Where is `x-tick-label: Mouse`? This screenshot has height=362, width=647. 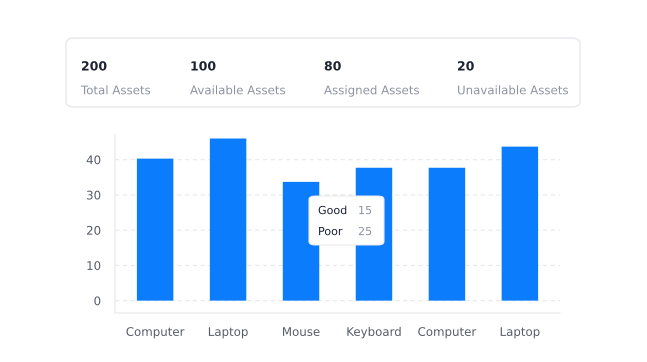
x-tick-label: Mouse is located at coordinates (301, 331).